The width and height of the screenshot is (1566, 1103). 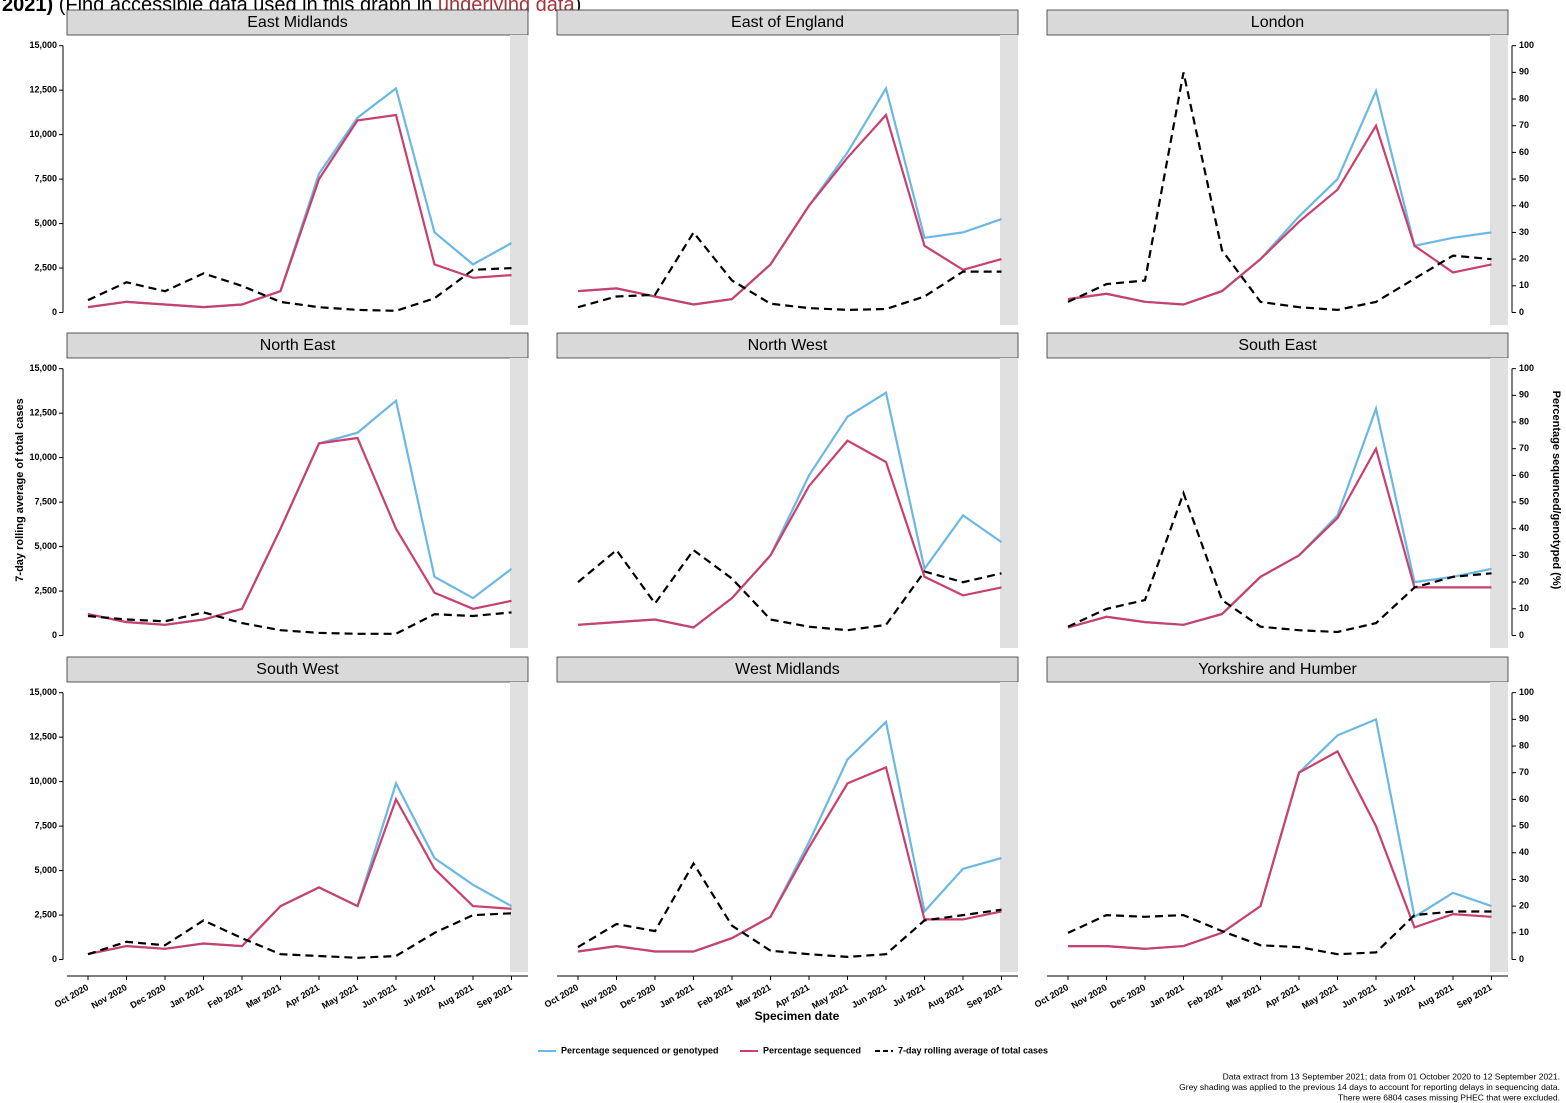 What do you see at coordinates (812, 1050) in the screenshot?
I see `legend-label: Percentage sequenced` at bounding box center [812, 1050].